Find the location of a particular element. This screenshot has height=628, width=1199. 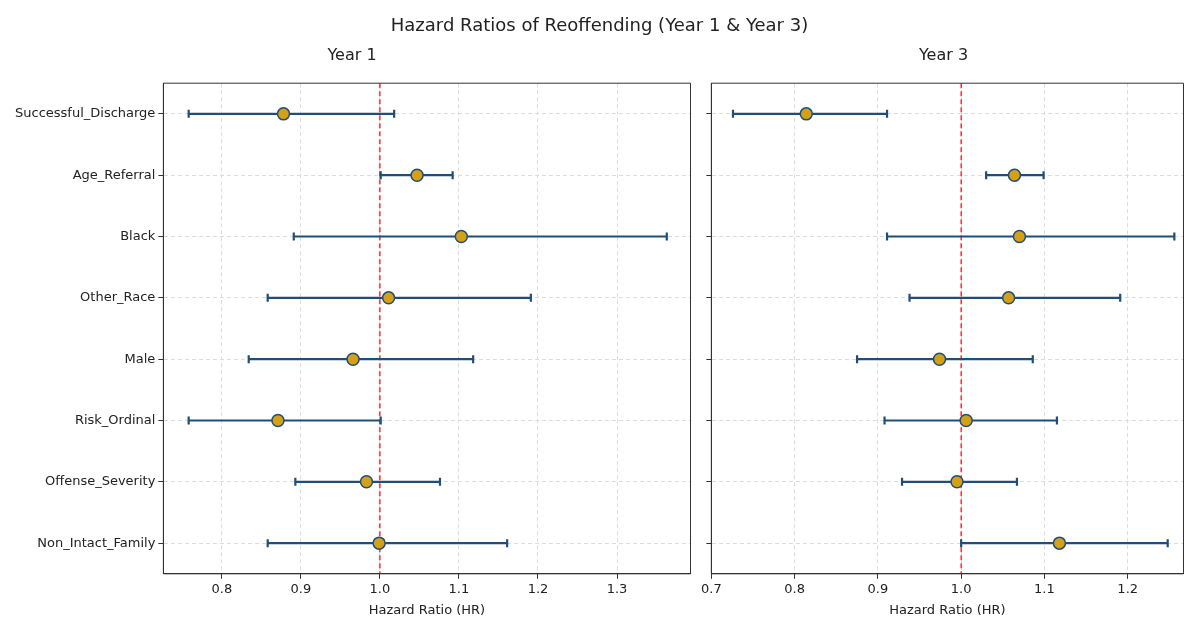

y-tick-label: Male is located at coordinates (140, 358).